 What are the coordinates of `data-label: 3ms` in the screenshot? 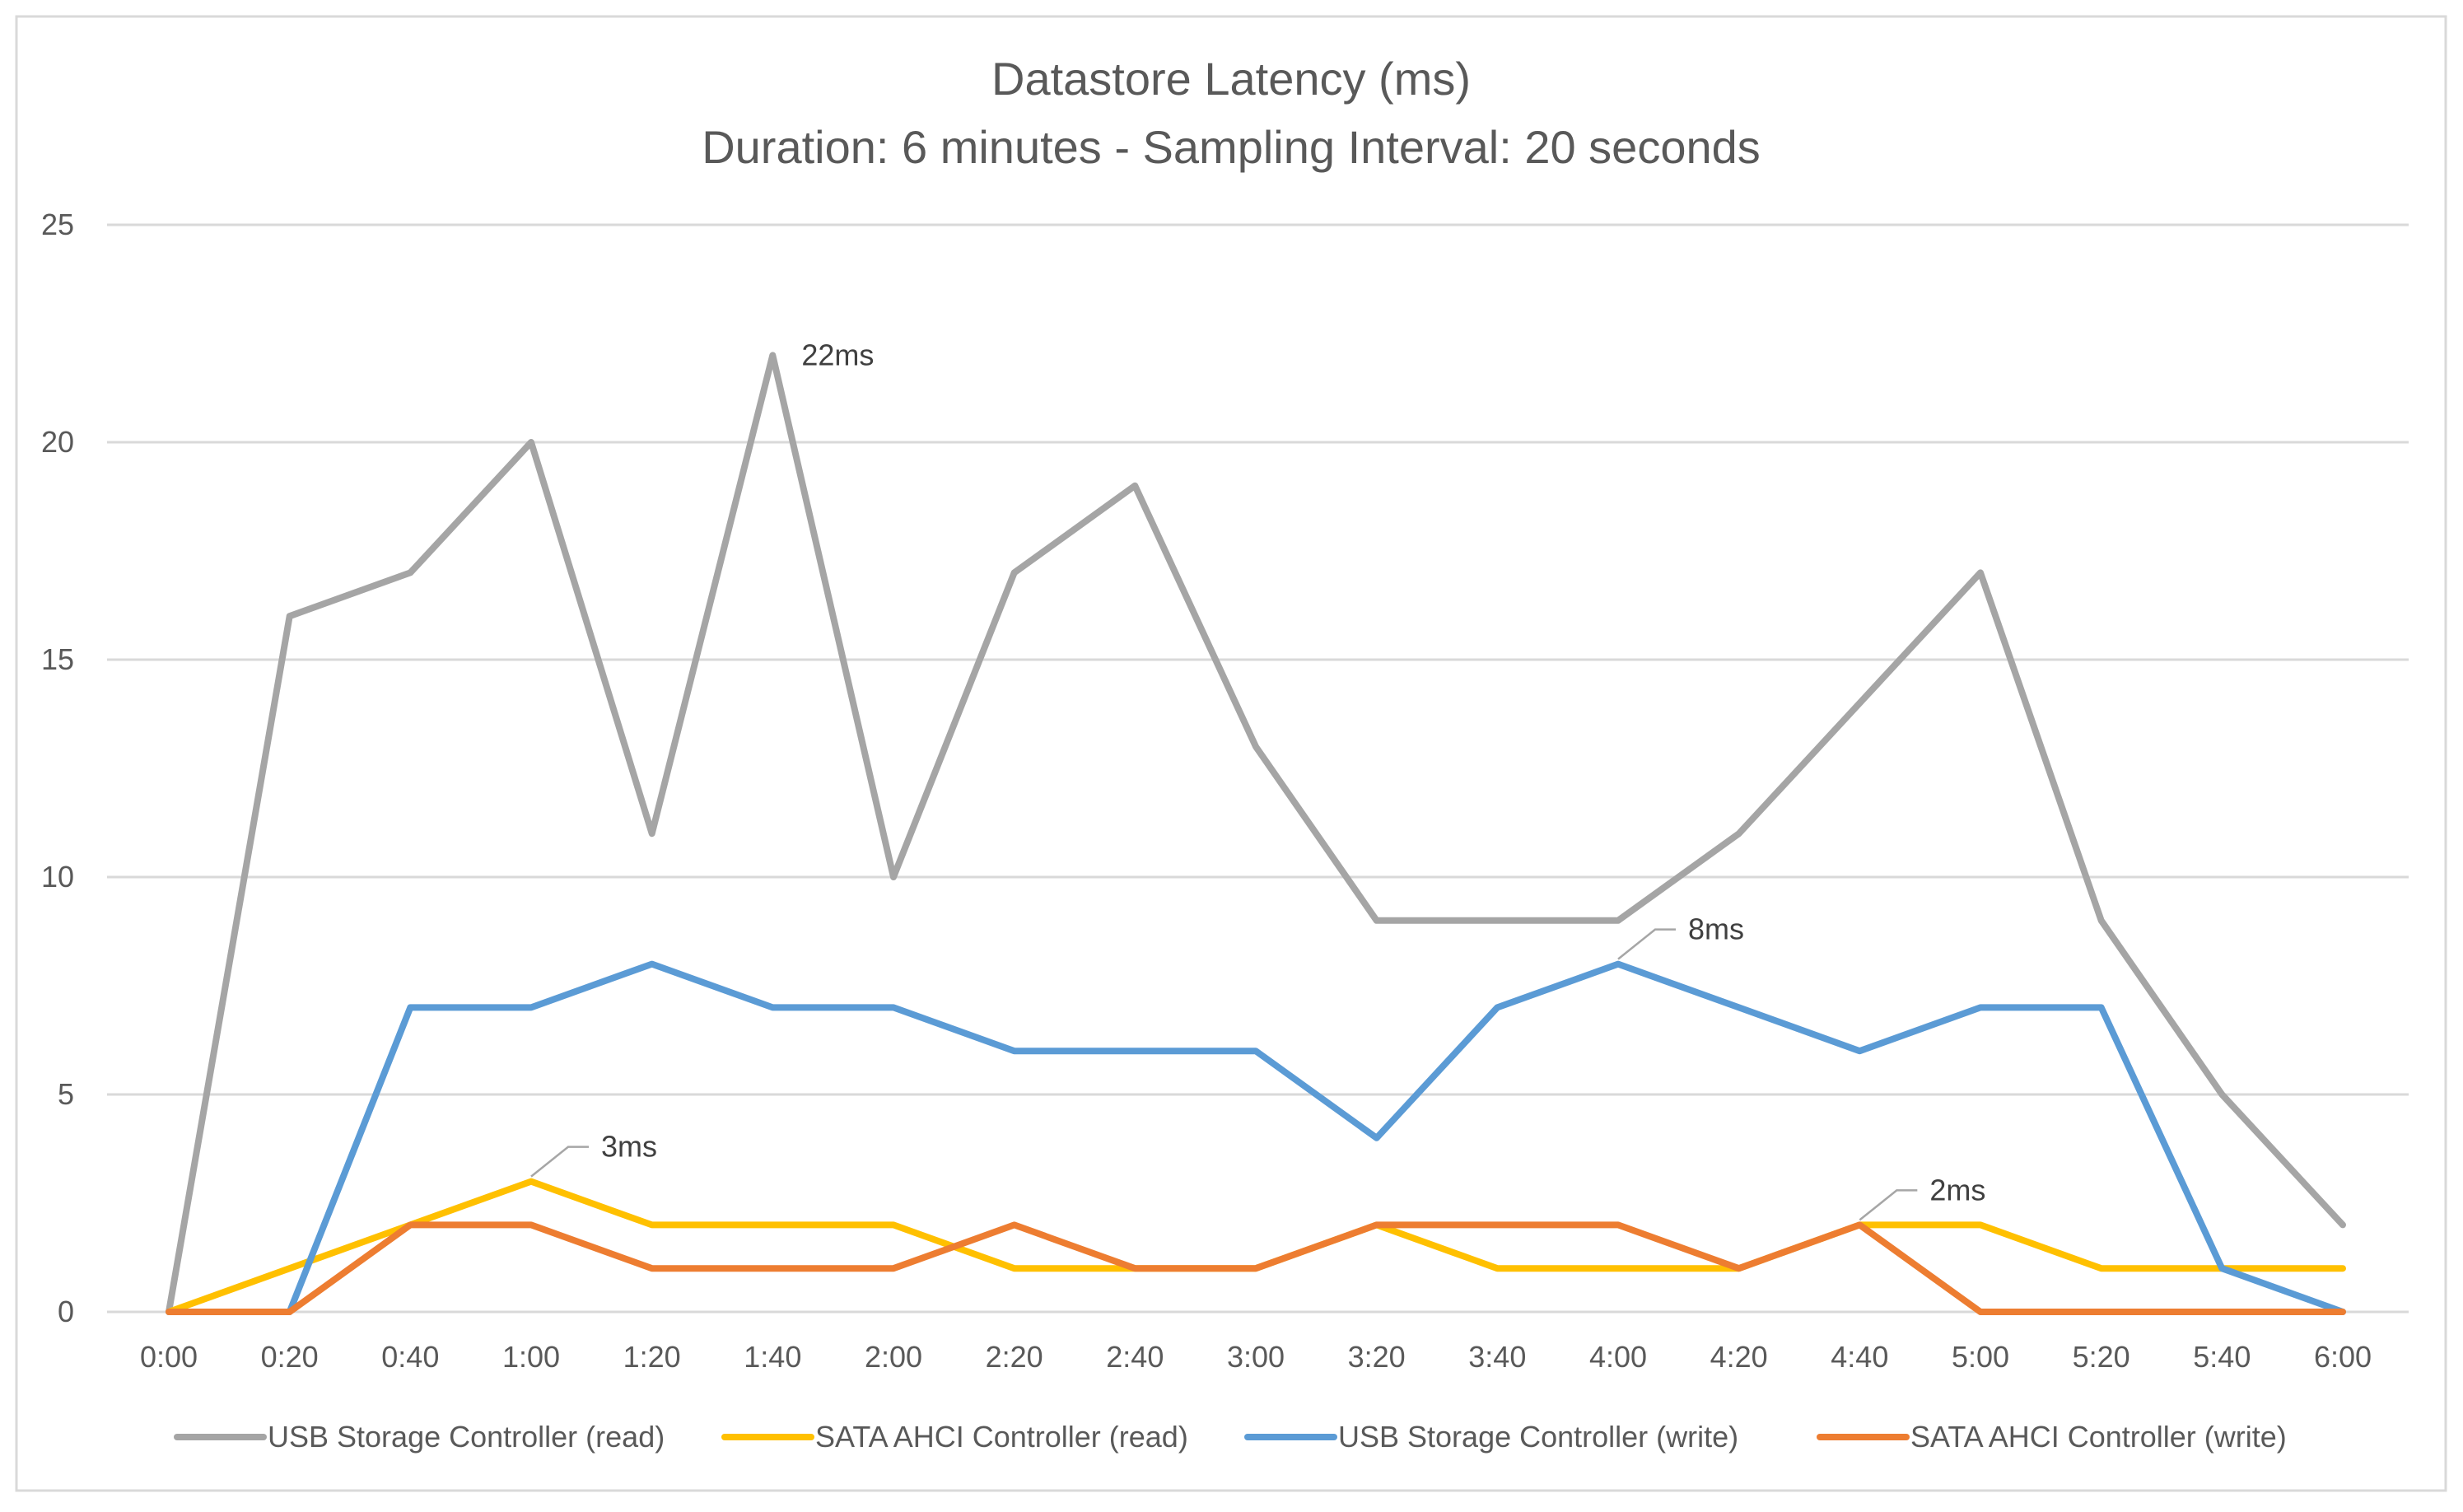 It's located at (629, 1147).